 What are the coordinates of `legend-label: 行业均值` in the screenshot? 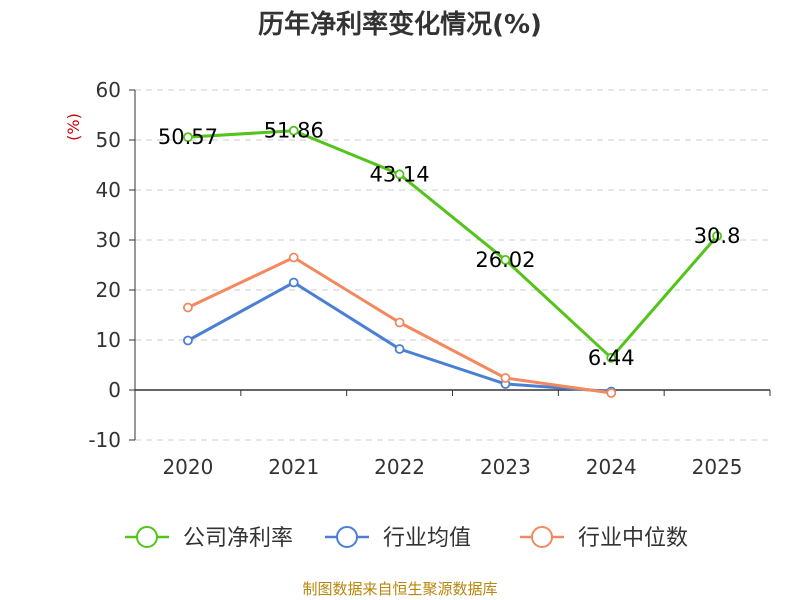 It's located at (427, 538).